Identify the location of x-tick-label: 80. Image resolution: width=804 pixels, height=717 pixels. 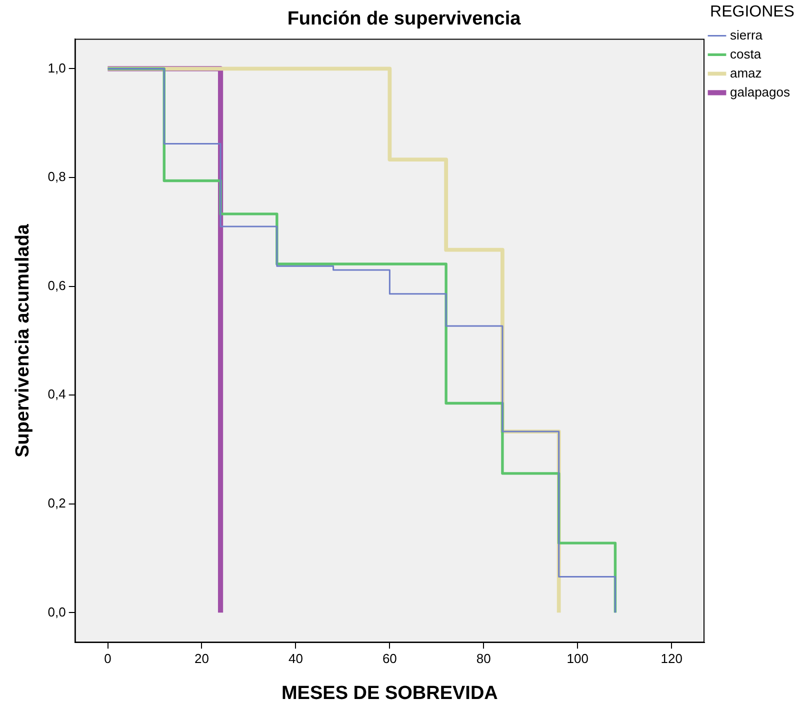
(483, 658).